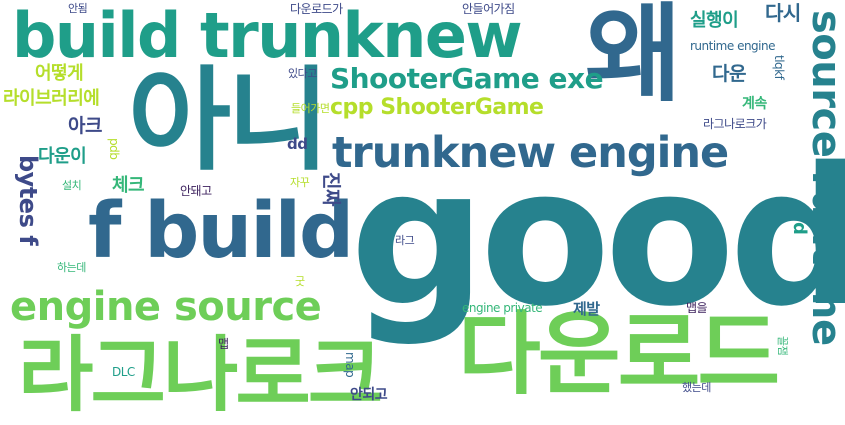 Image resolution: width=845 pixels, height=425 pixels. What do you see at coordinates (467, 78) in the screenshot?
I see `word-shootergame-exe: ShooterGame exe` at bounding box center [467, 78].